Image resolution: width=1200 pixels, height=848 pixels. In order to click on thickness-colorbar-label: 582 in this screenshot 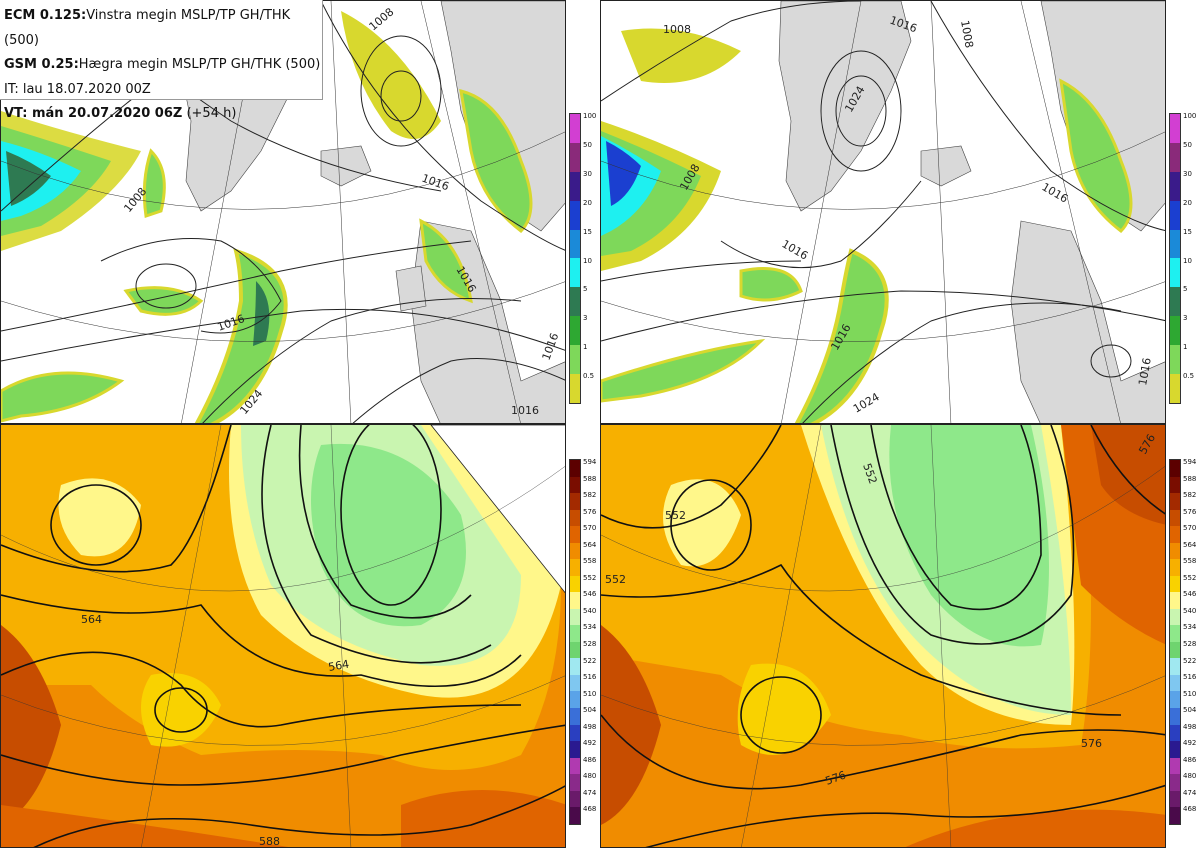, I will do `click(1190, 495)`.